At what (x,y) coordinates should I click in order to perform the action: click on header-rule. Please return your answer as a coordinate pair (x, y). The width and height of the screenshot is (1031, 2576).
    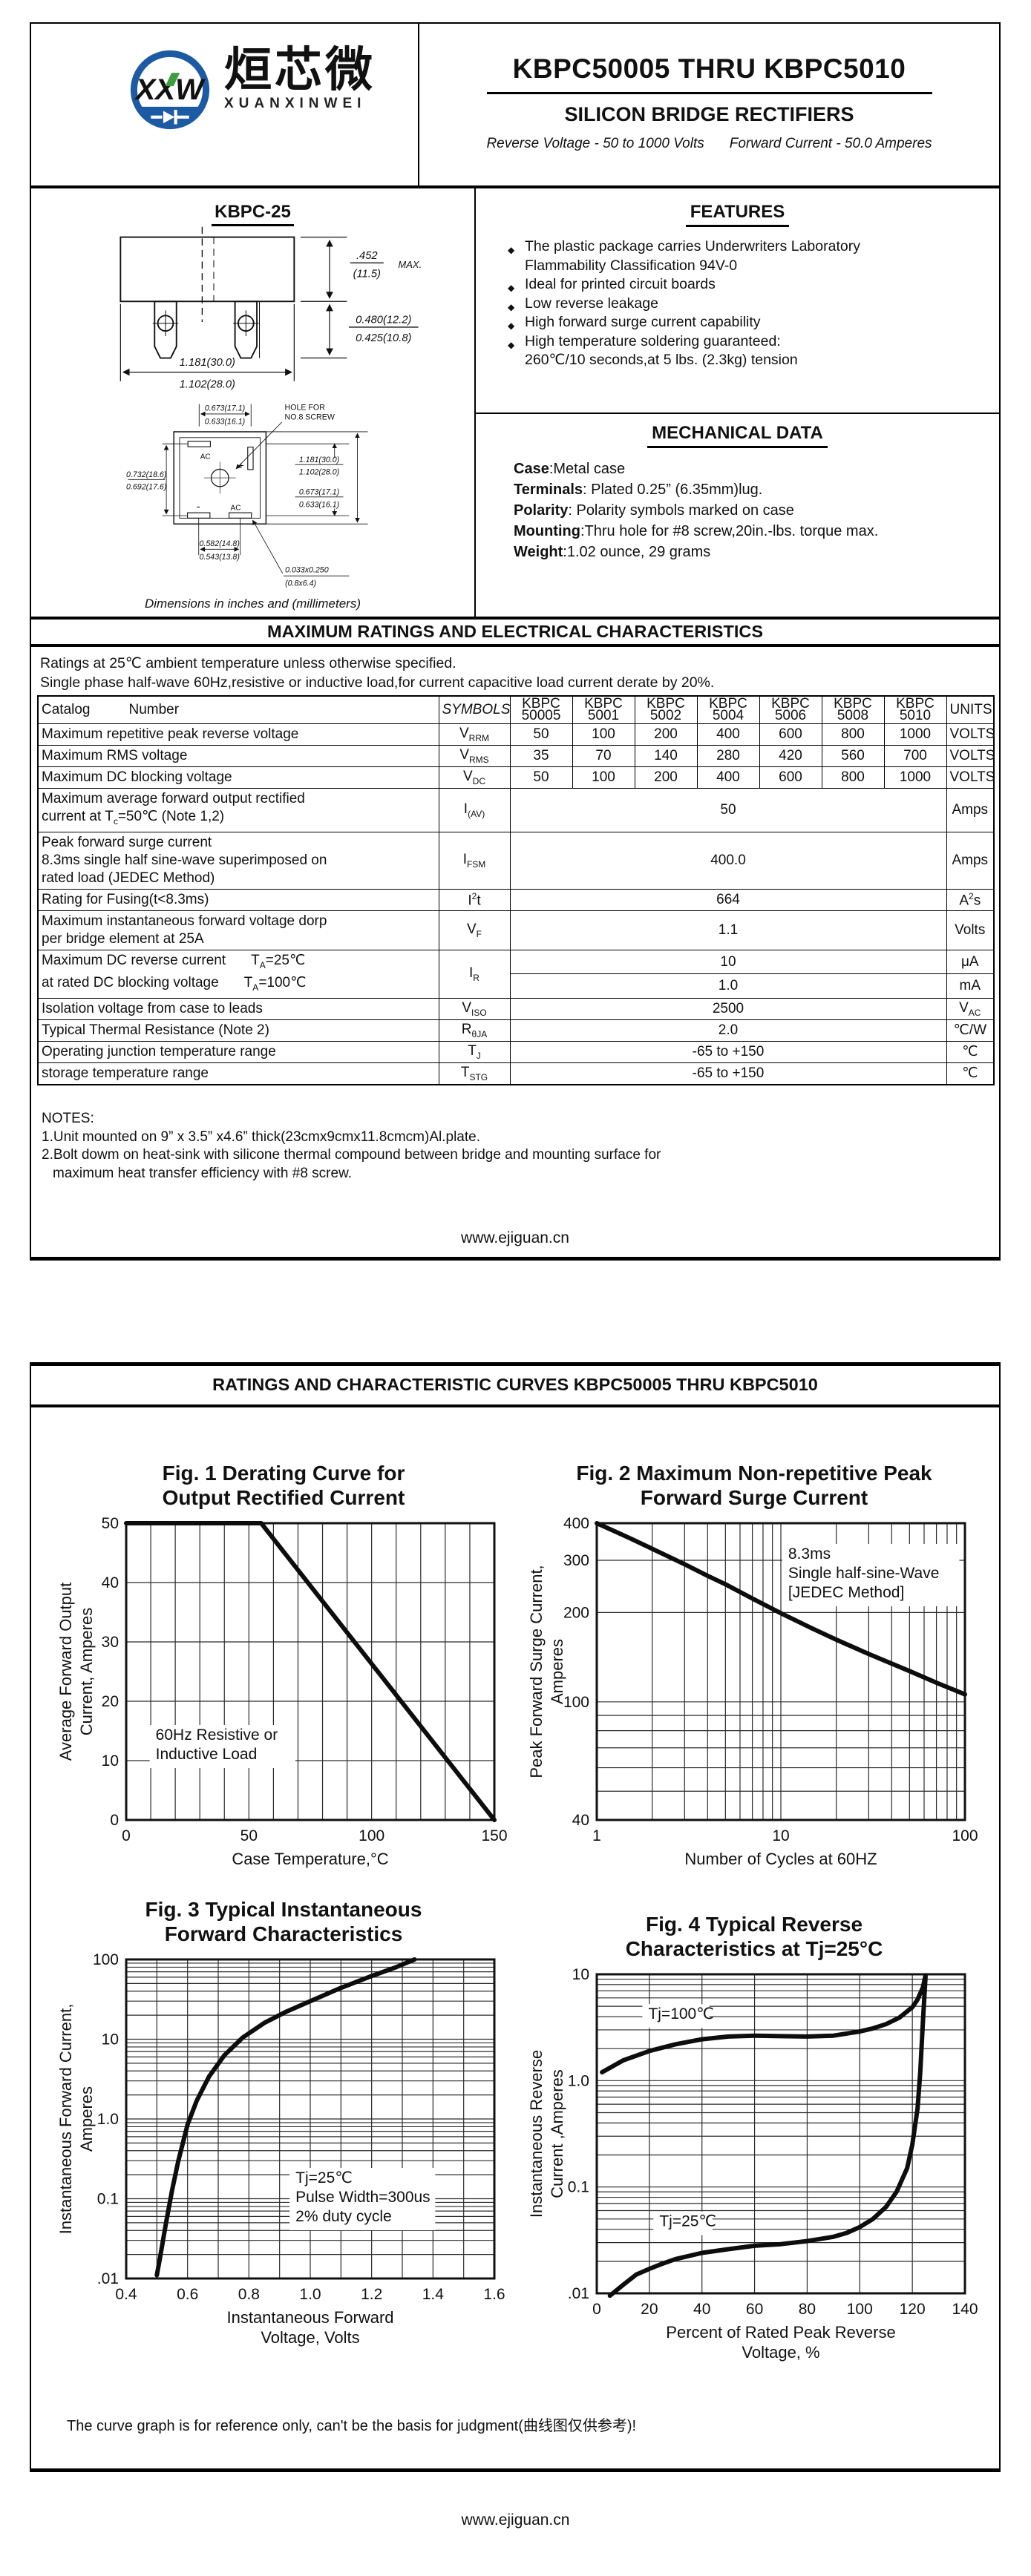
    Looking at the image, I should click on (515, 186).